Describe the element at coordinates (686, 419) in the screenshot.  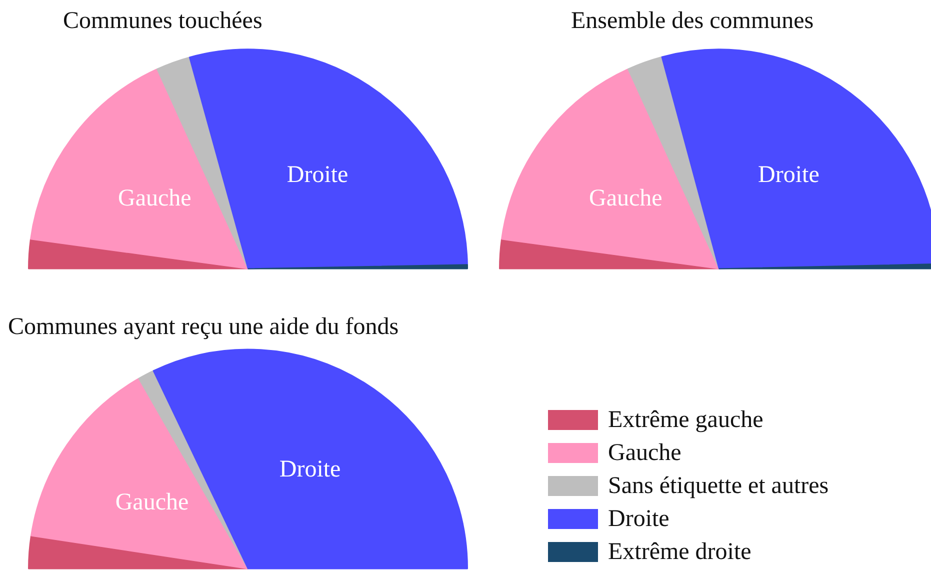
I see `legend-label: Extrême gauche` at that location.